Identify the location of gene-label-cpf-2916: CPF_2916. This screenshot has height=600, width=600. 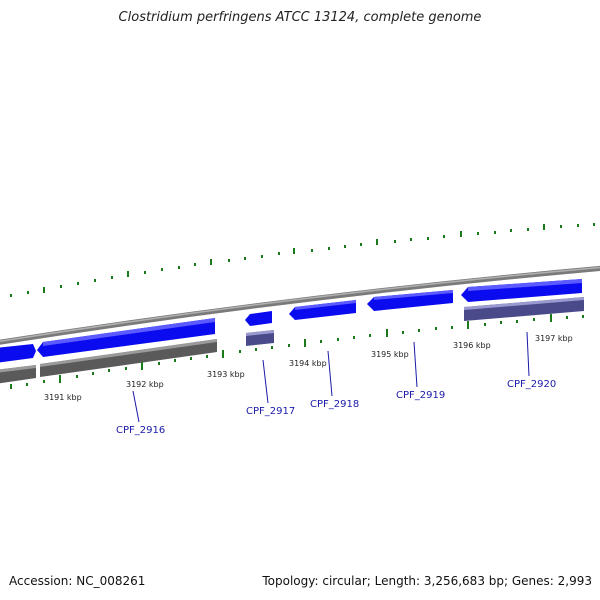
(140, 430).